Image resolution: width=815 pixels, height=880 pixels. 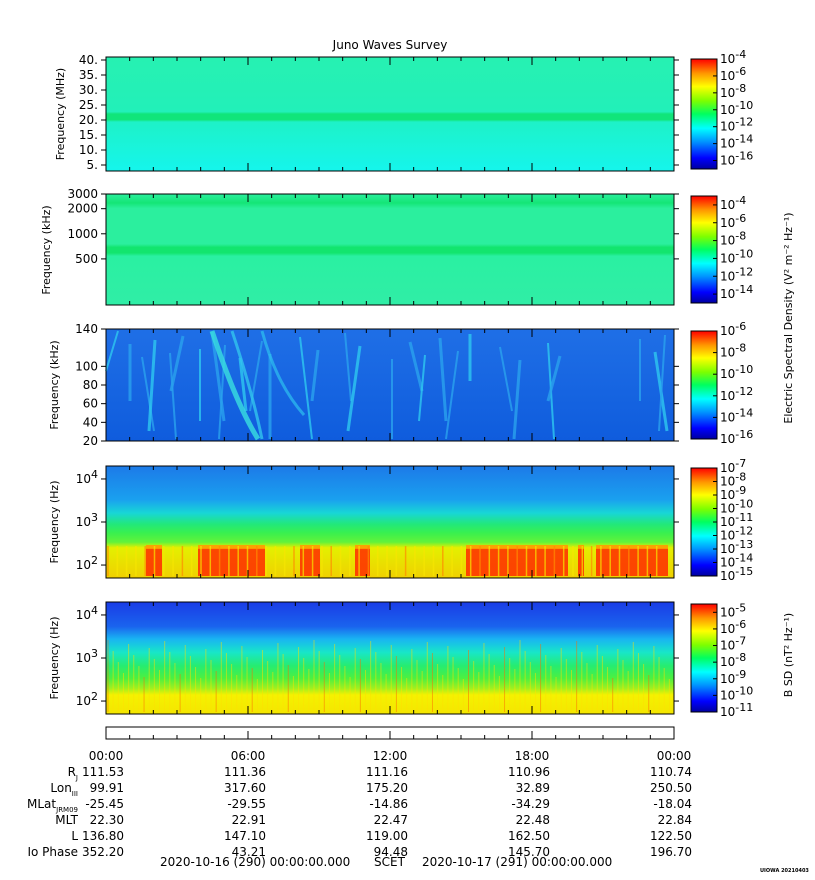 I want to click on panel-hfr-high: 40.35.30.25.20.15.10.5. Frequency (MHz), so click(x=366, y=112).